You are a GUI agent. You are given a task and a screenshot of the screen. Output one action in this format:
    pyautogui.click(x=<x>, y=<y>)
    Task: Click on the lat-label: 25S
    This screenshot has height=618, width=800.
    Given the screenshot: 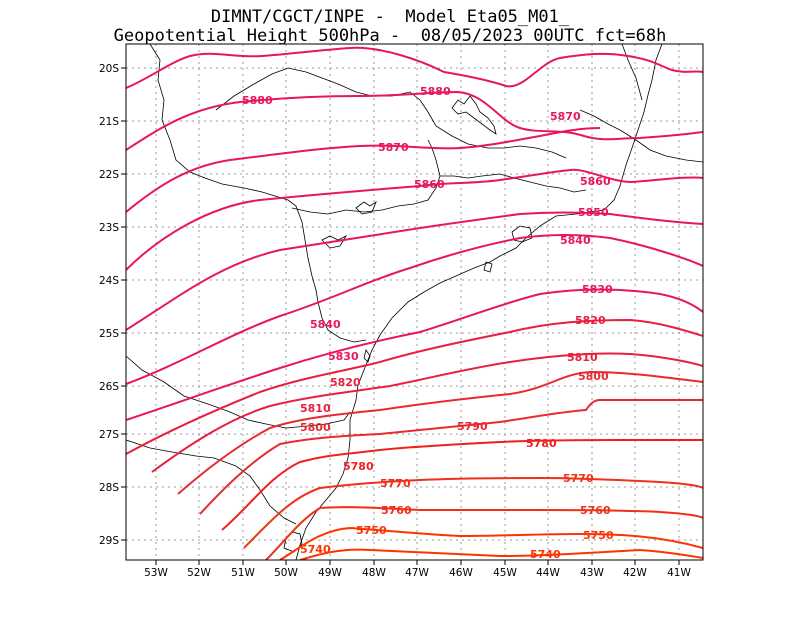 What is the action you would take?
    pyautogui.click(x=109, y=334)
    